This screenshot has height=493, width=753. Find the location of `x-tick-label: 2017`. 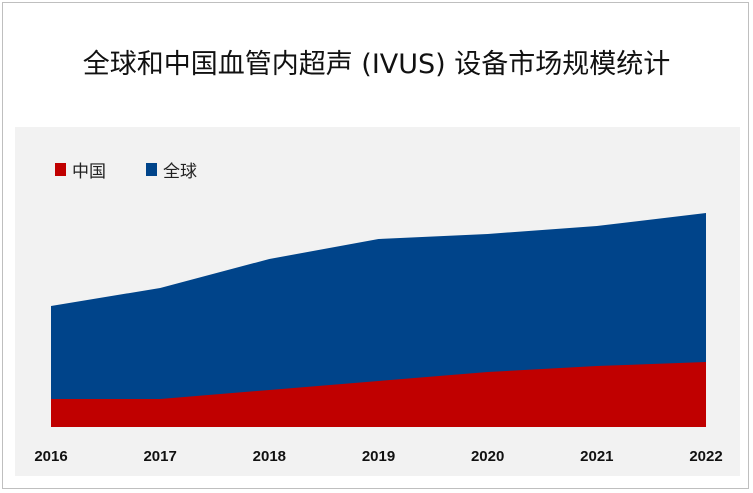

x-tick-label: 2017 is located at coordinates (159, 456).